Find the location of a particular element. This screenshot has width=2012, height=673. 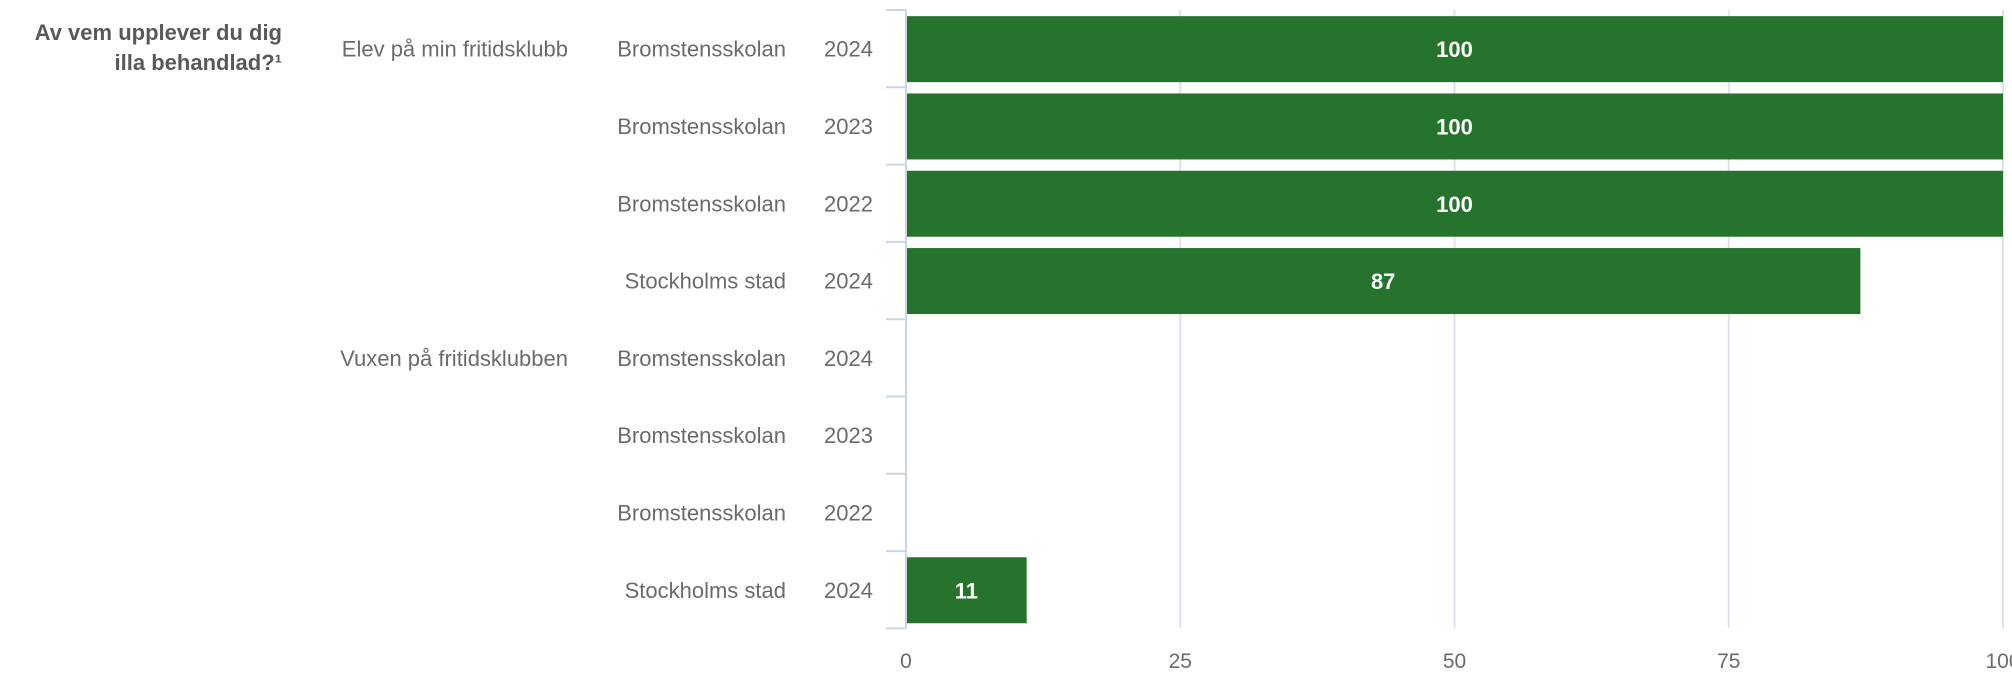

group-label: Vuxen på fritidsklubben is located at coordinates (454, 358).